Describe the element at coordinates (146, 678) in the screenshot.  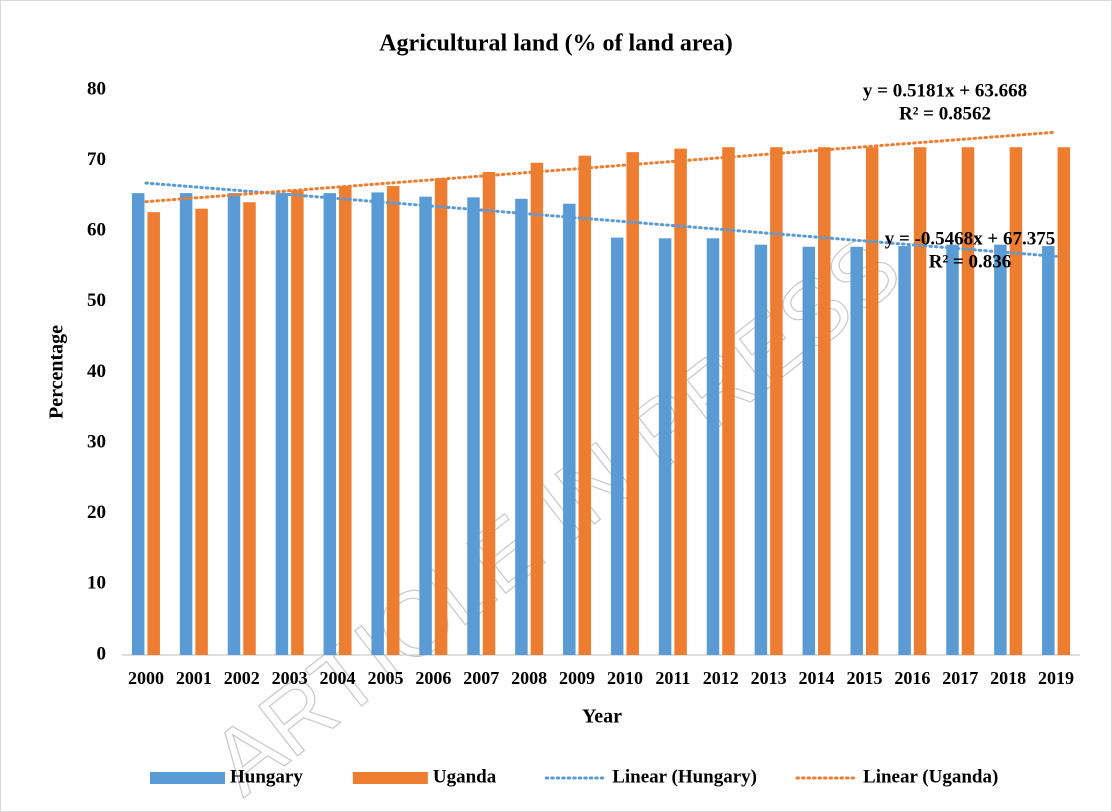
I see `x-tick-label: 2000` at that location.